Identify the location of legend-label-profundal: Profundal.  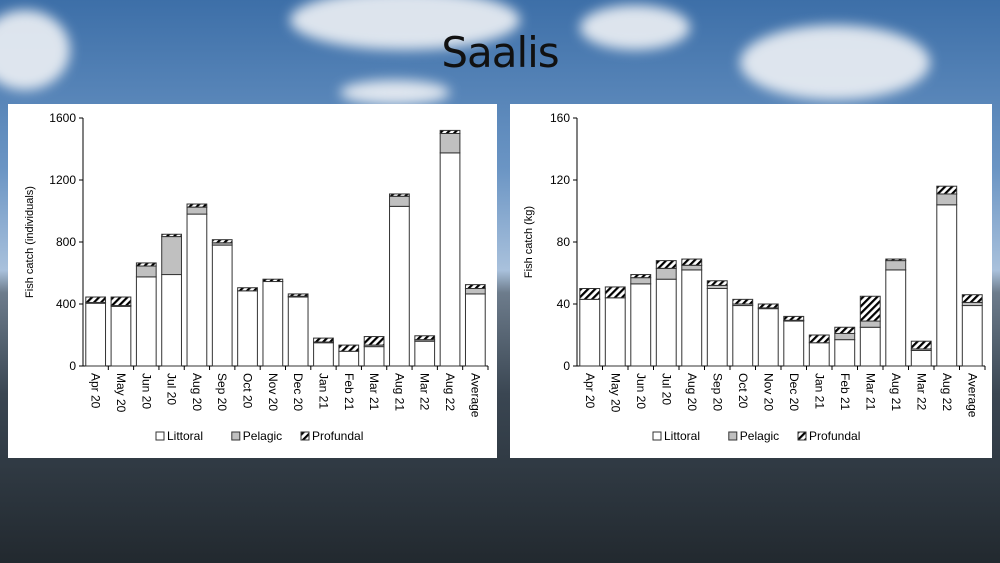
(337, 436).